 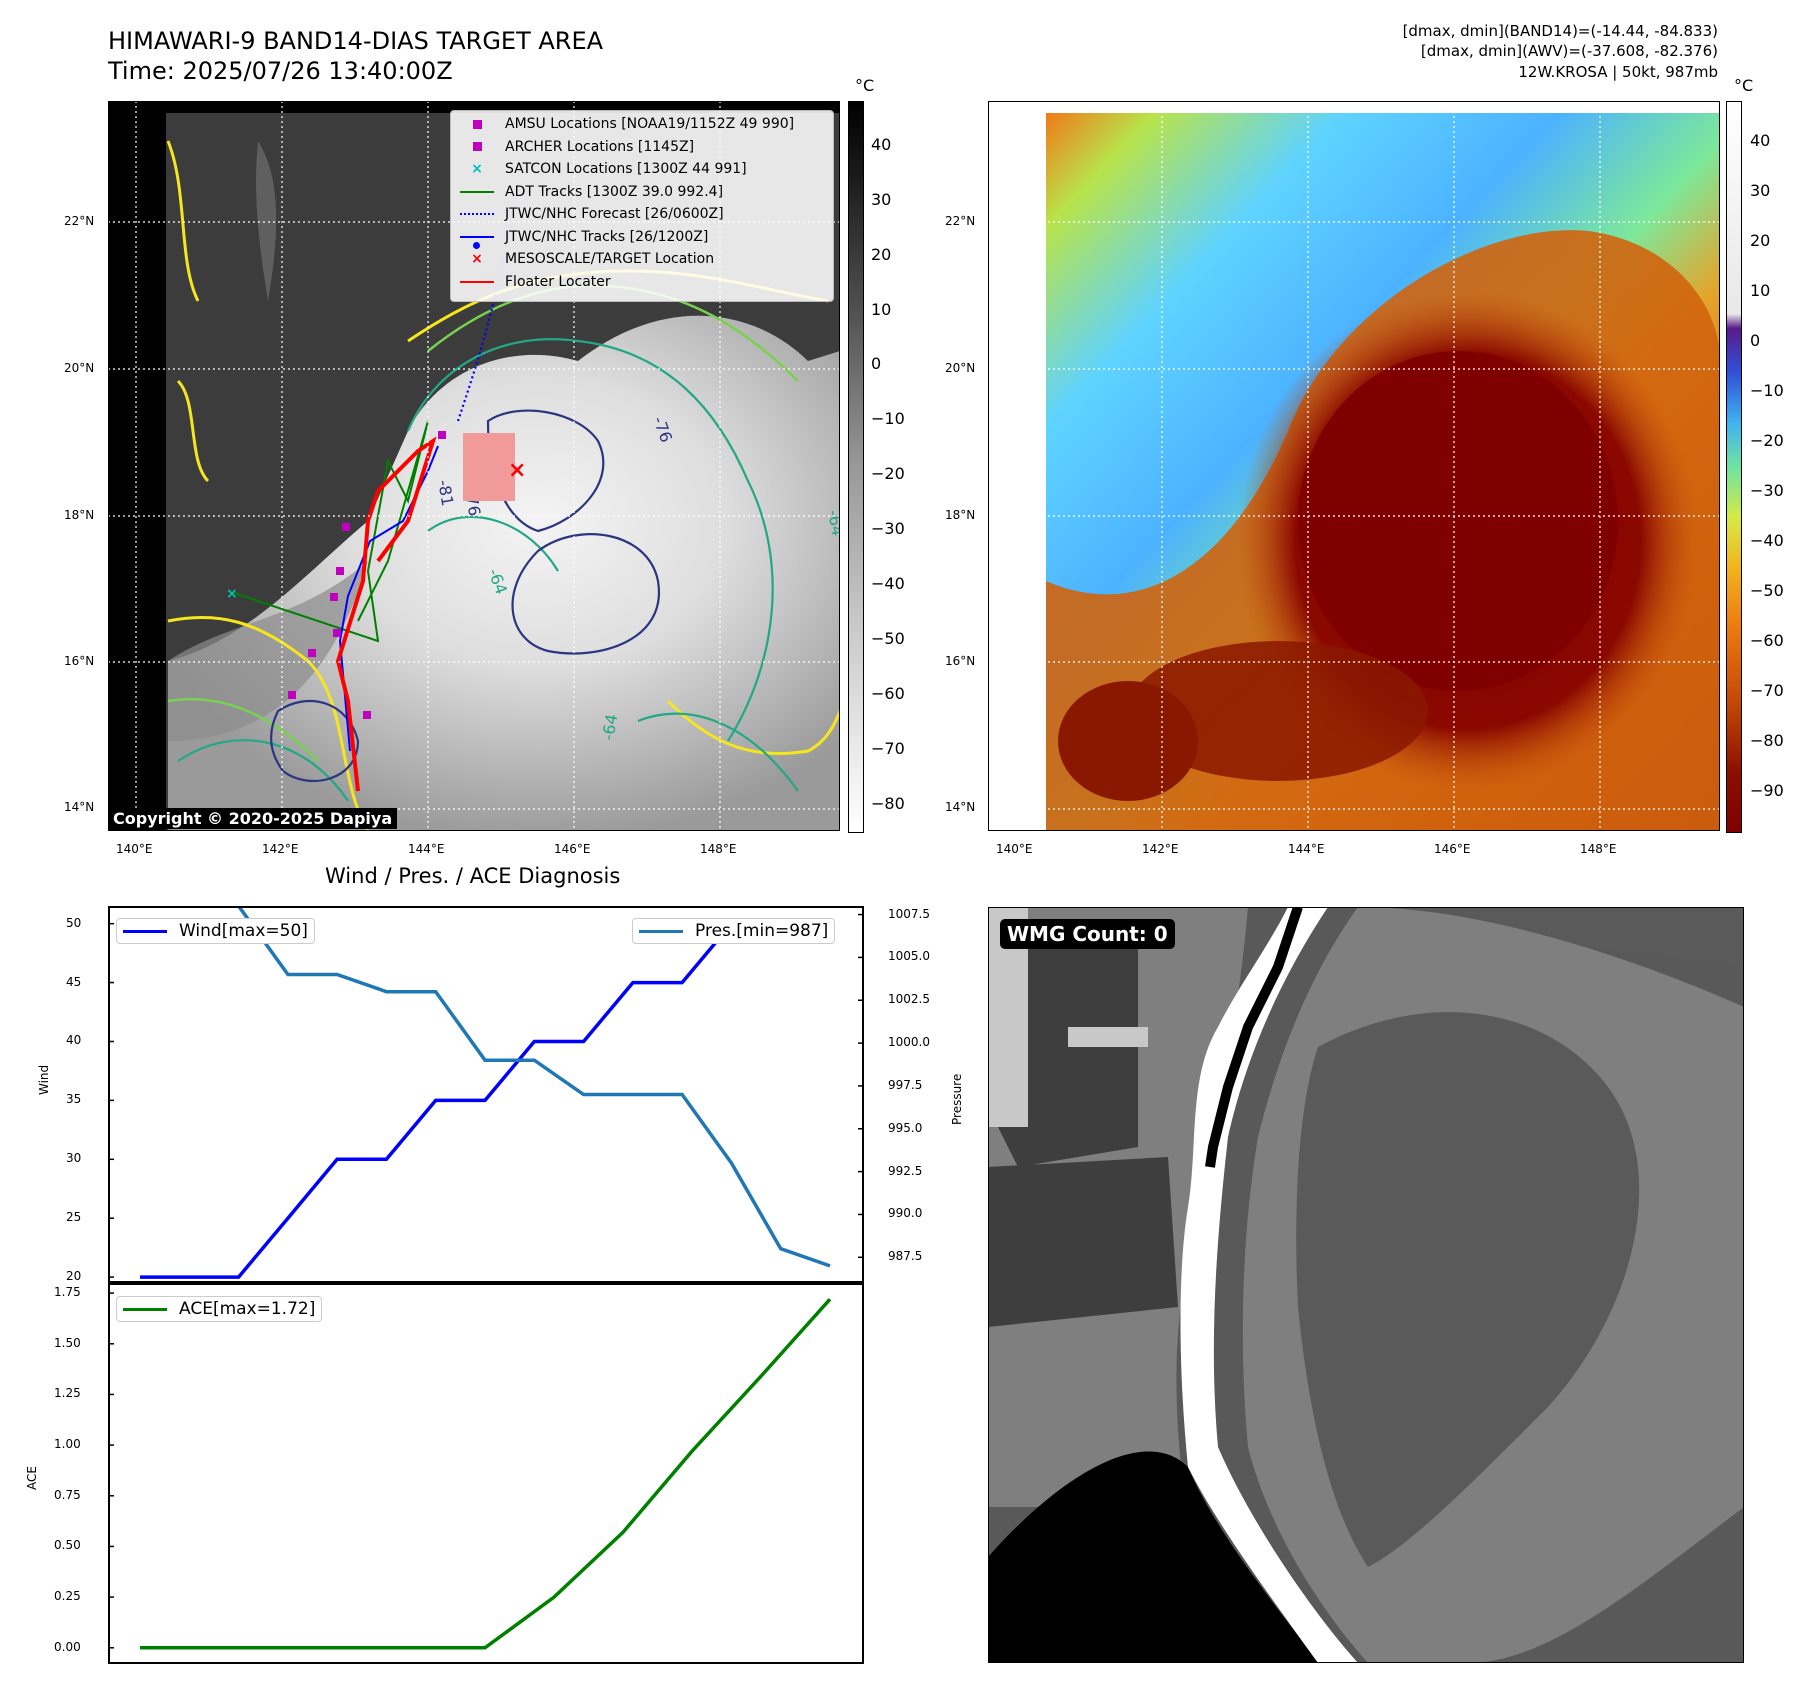 I want to click on band14-colorbar, so click(x=856, y=467).